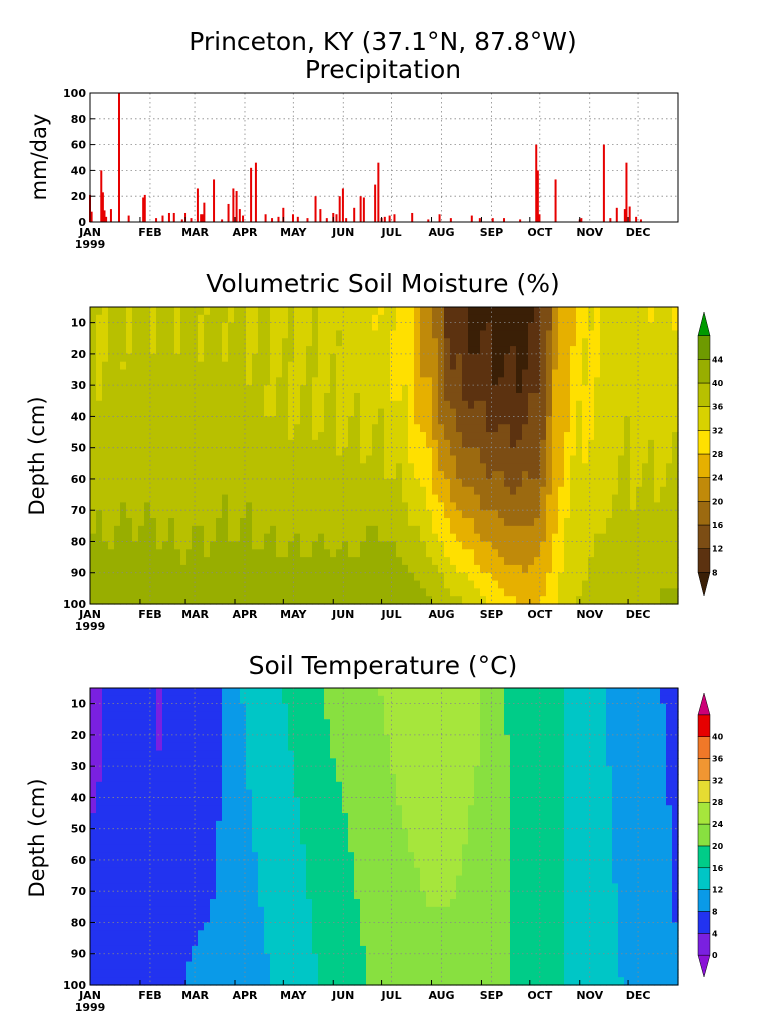 This screenshot has height=1024, width=768. Describe the element at coordinates (89, 614) in the screenshot. I see `moisture-month-label: JAN` at that location.